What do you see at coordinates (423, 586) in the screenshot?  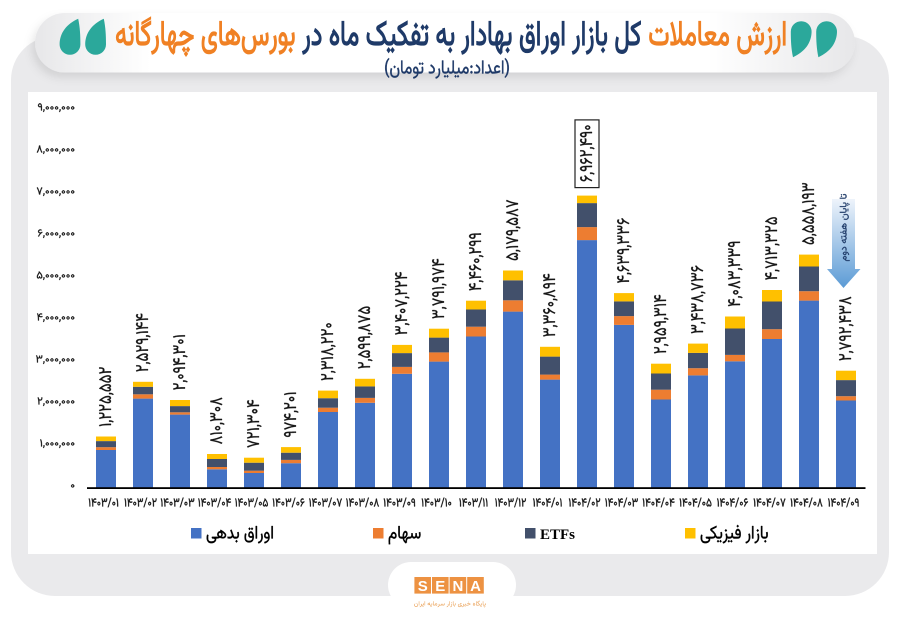 I see `svg-text: S` at bounding box center [423, 586].